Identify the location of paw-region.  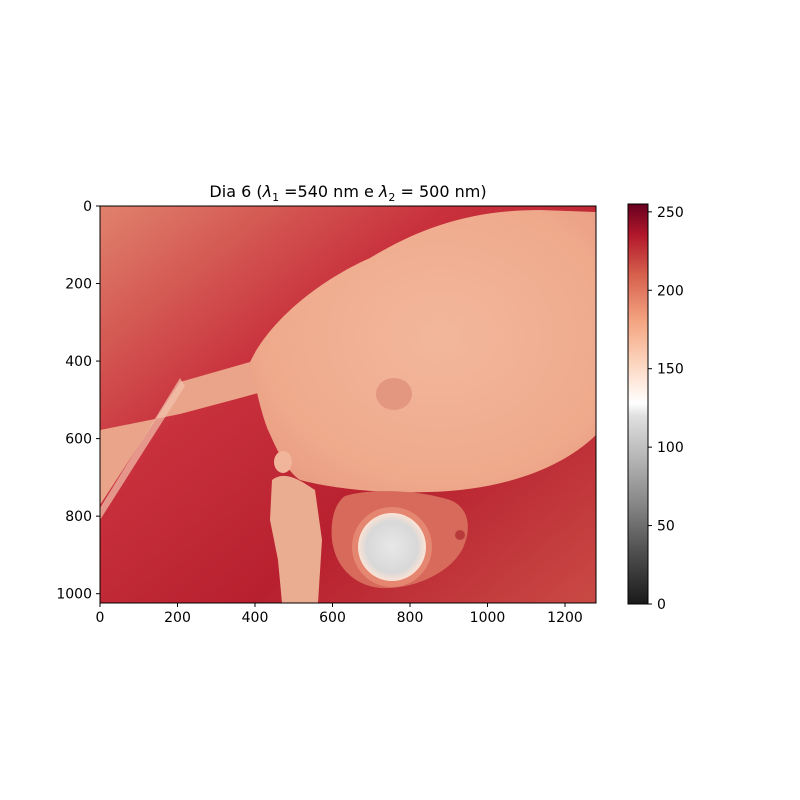
(283, 462).